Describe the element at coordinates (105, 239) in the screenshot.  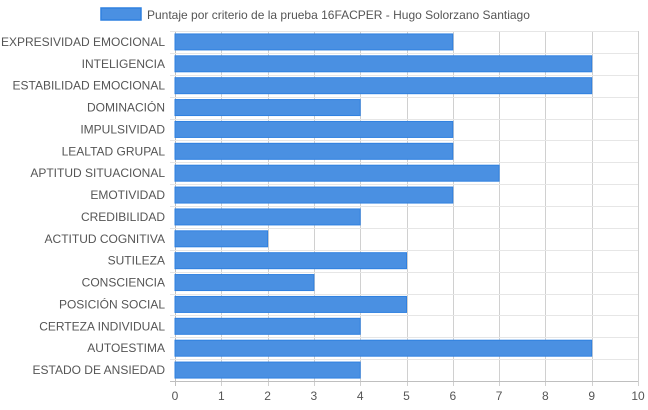
I see `category-label: ACTITUD COGNITIVA` at that location.